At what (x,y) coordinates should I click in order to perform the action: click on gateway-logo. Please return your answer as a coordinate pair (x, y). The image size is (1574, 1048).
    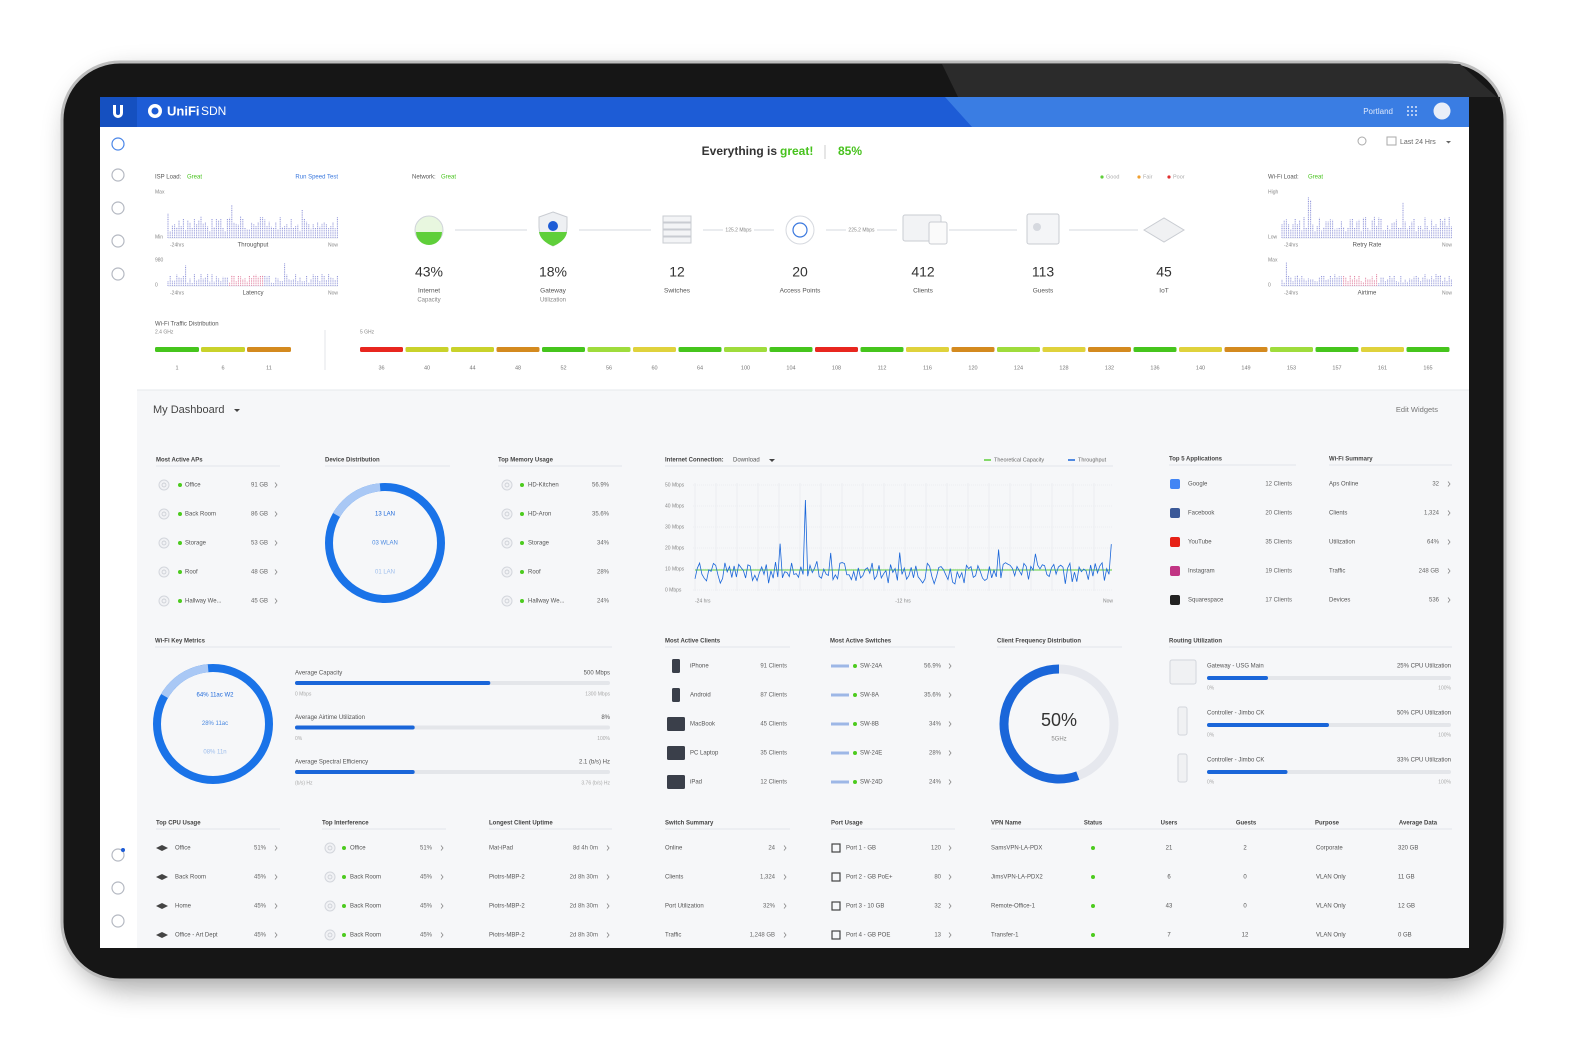
    Looking at the image, I should click on (553, 226).